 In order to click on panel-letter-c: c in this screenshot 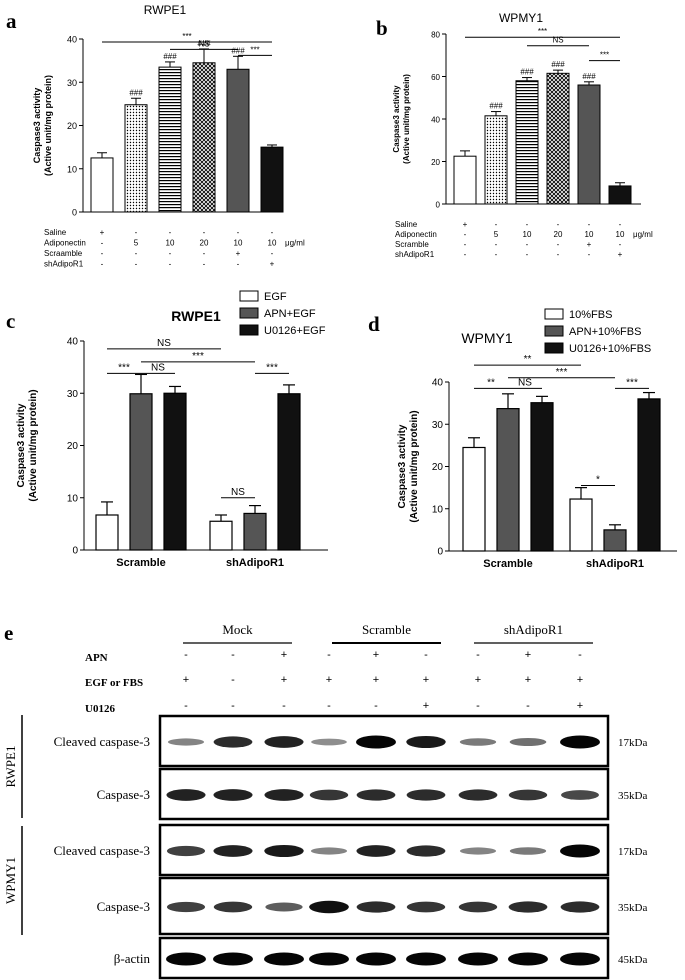, I will do `click(10, 321)`.